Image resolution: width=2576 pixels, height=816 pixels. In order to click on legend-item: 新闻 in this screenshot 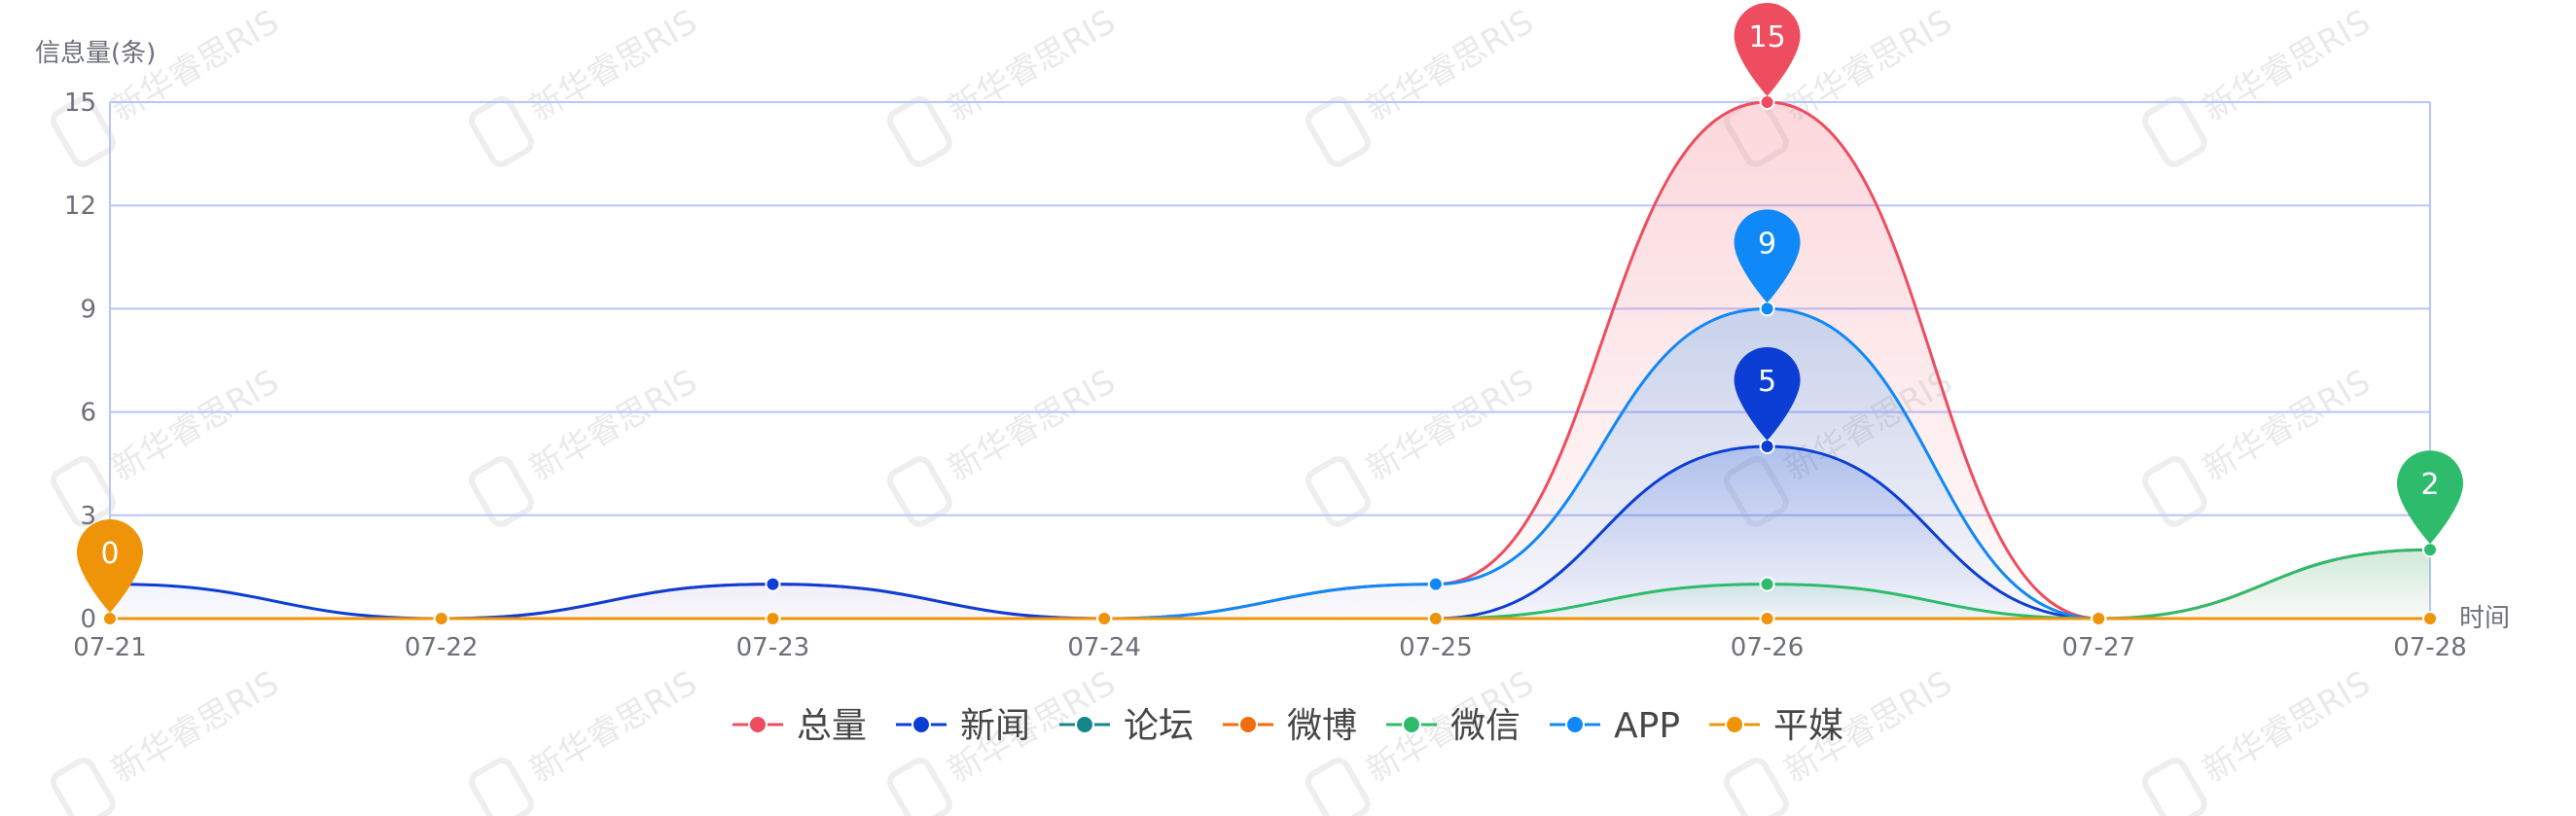, I will do `click(962, 726)`.